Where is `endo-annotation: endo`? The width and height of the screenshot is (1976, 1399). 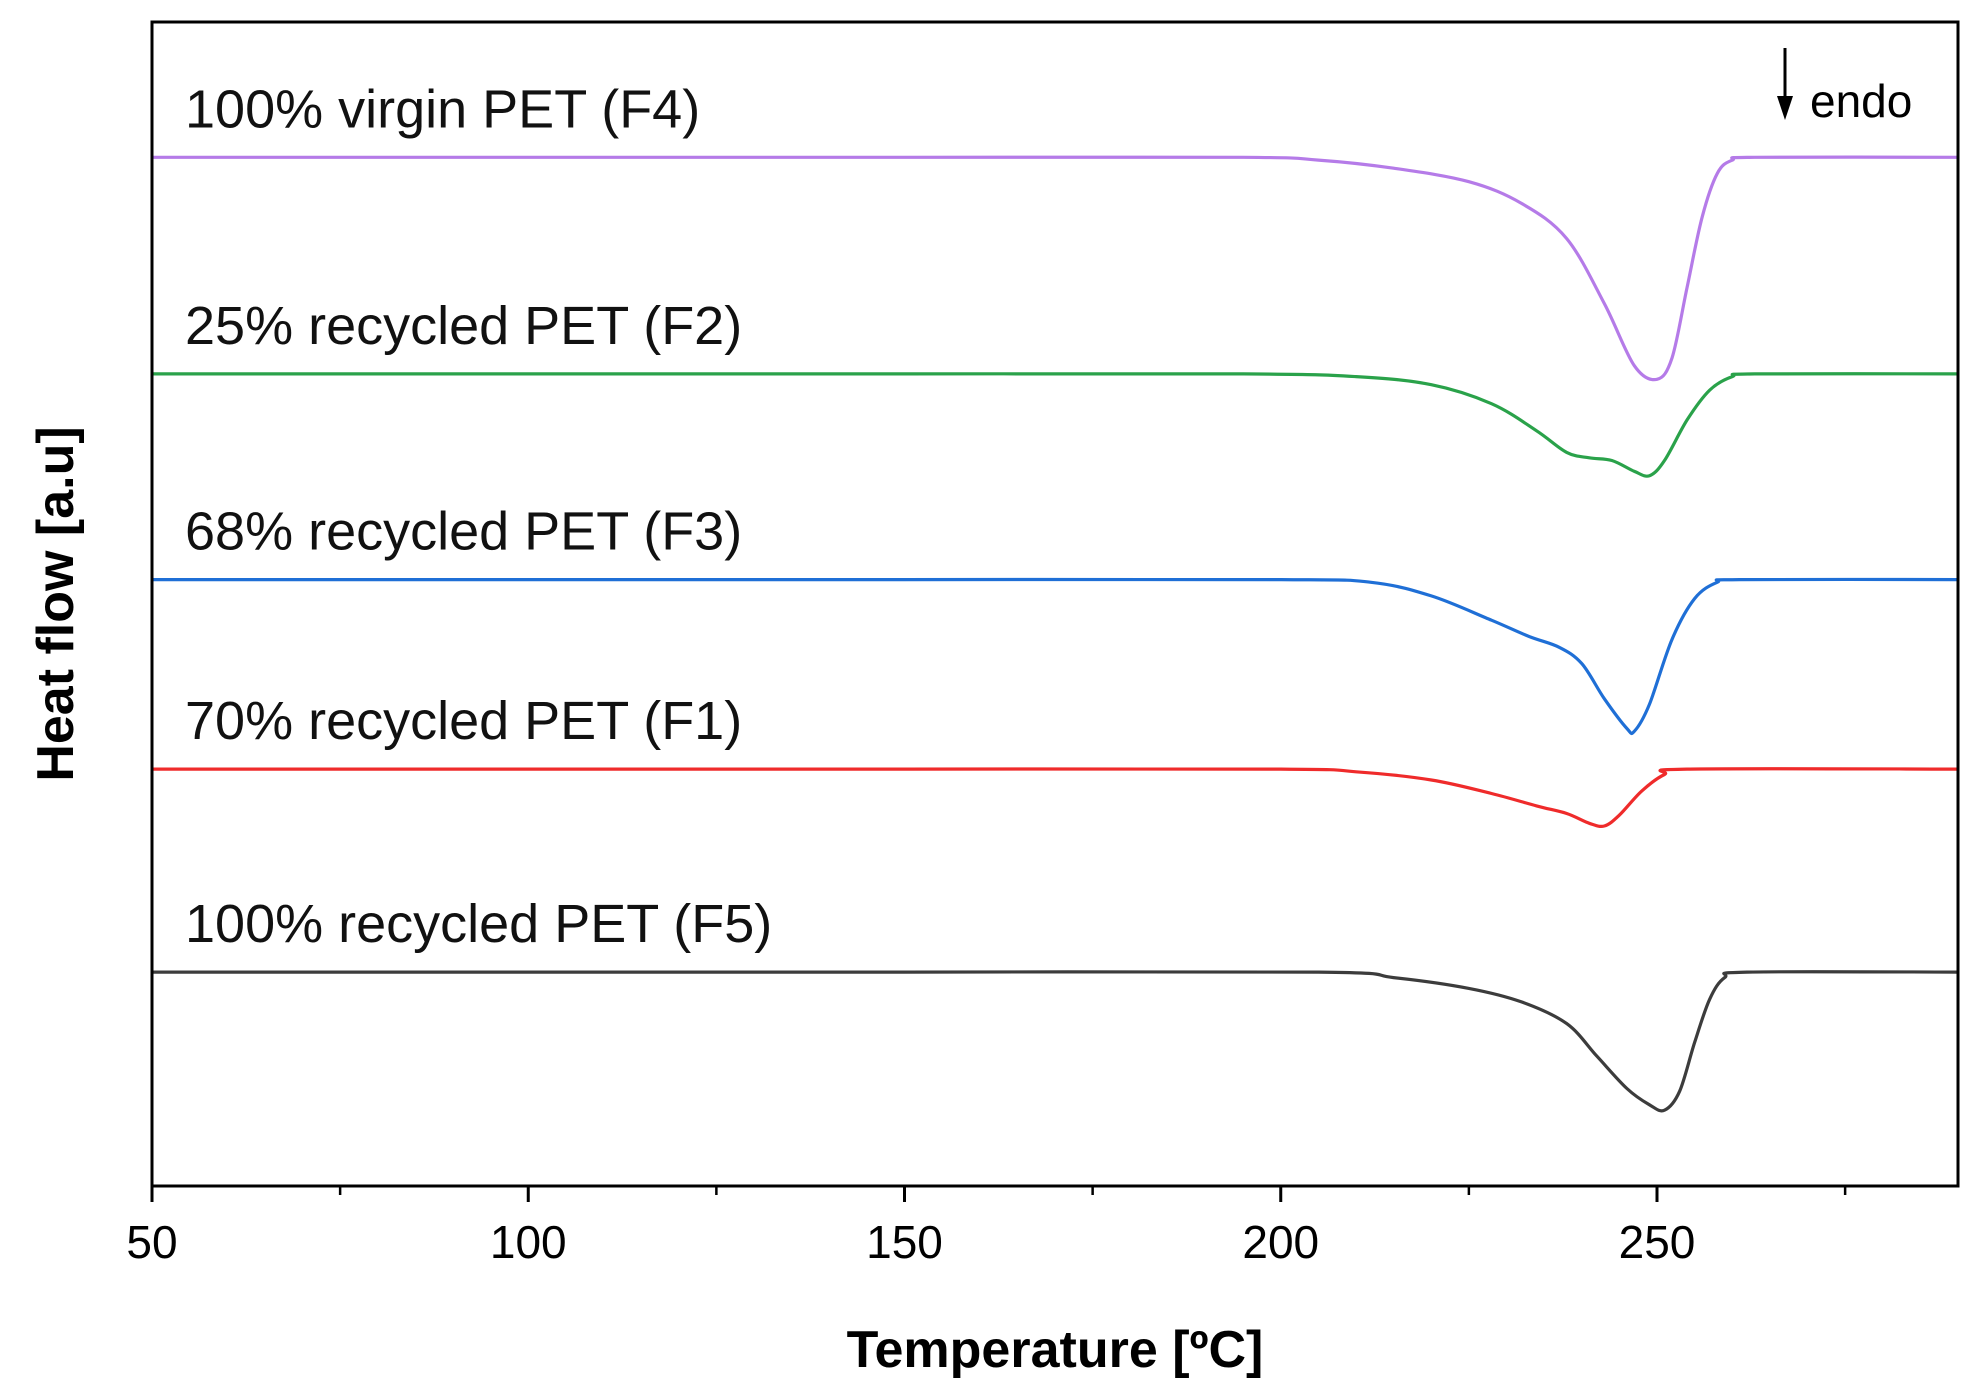 endo-annotation: endo is located at coordinates (1844, 87).